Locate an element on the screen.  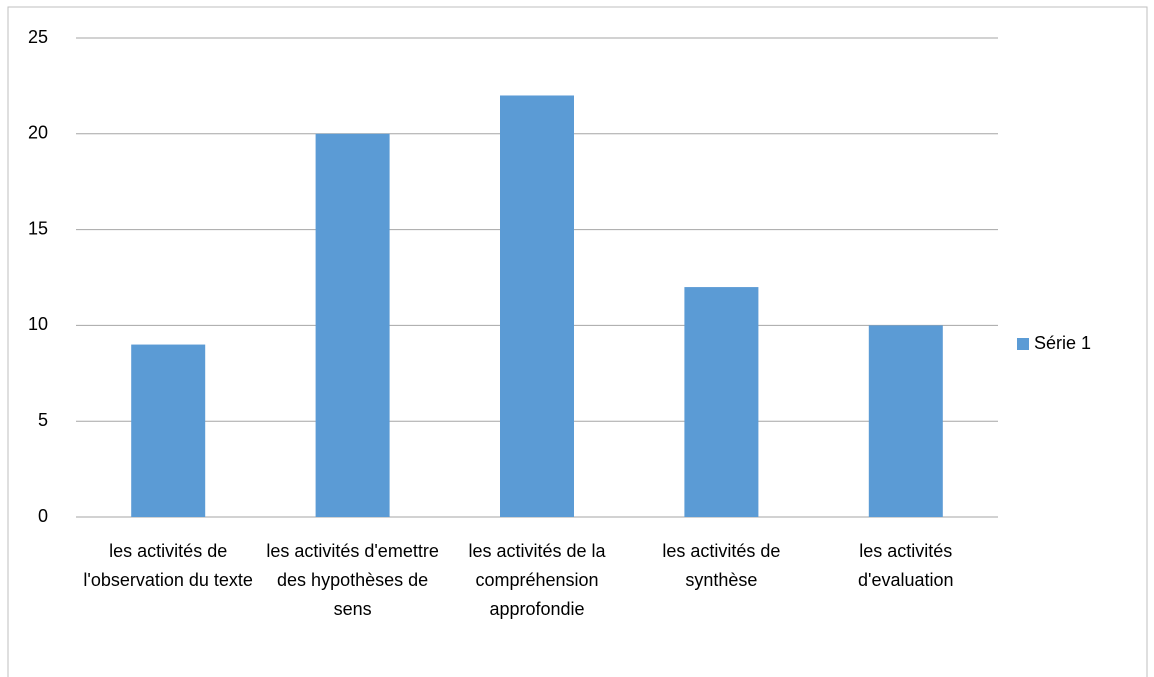
y-tick-label: 20 is located at coordinates (38, 133).